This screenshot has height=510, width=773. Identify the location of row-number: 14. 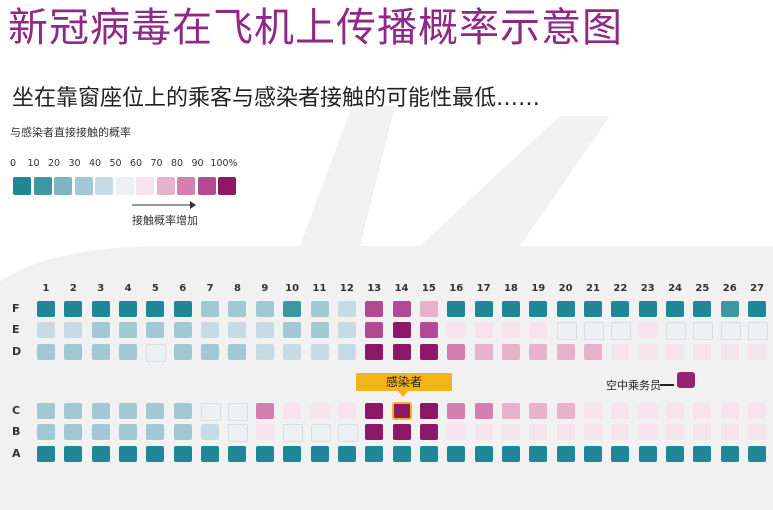
(401, 288).